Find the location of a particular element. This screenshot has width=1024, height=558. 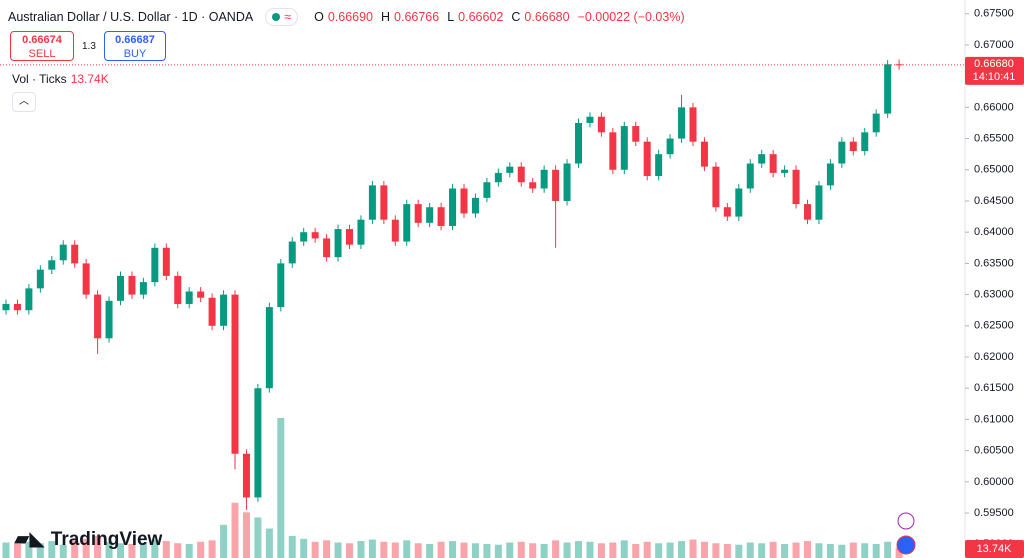

high-label: H is located at coordinates (386, 17).